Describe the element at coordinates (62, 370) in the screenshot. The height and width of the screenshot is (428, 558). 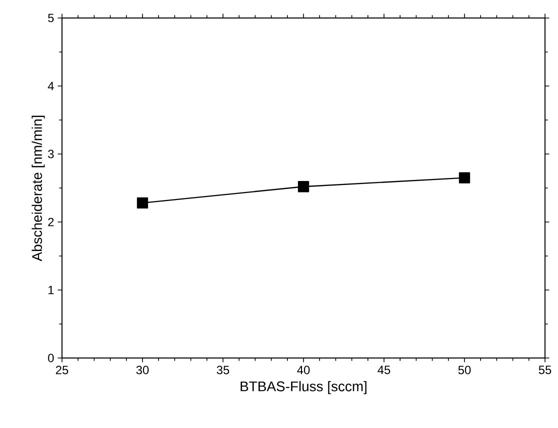
I see `x-tick-label: 25` at that location.